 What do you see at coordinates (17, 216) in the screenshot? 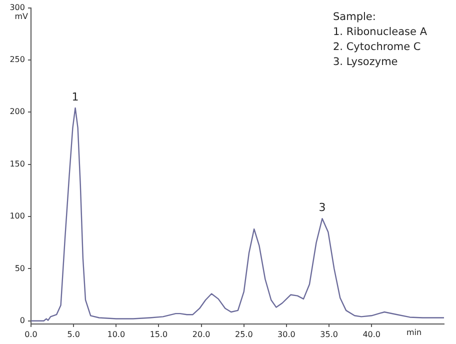
I see `y-tick-label: 100` at bounding box center [17, 216].